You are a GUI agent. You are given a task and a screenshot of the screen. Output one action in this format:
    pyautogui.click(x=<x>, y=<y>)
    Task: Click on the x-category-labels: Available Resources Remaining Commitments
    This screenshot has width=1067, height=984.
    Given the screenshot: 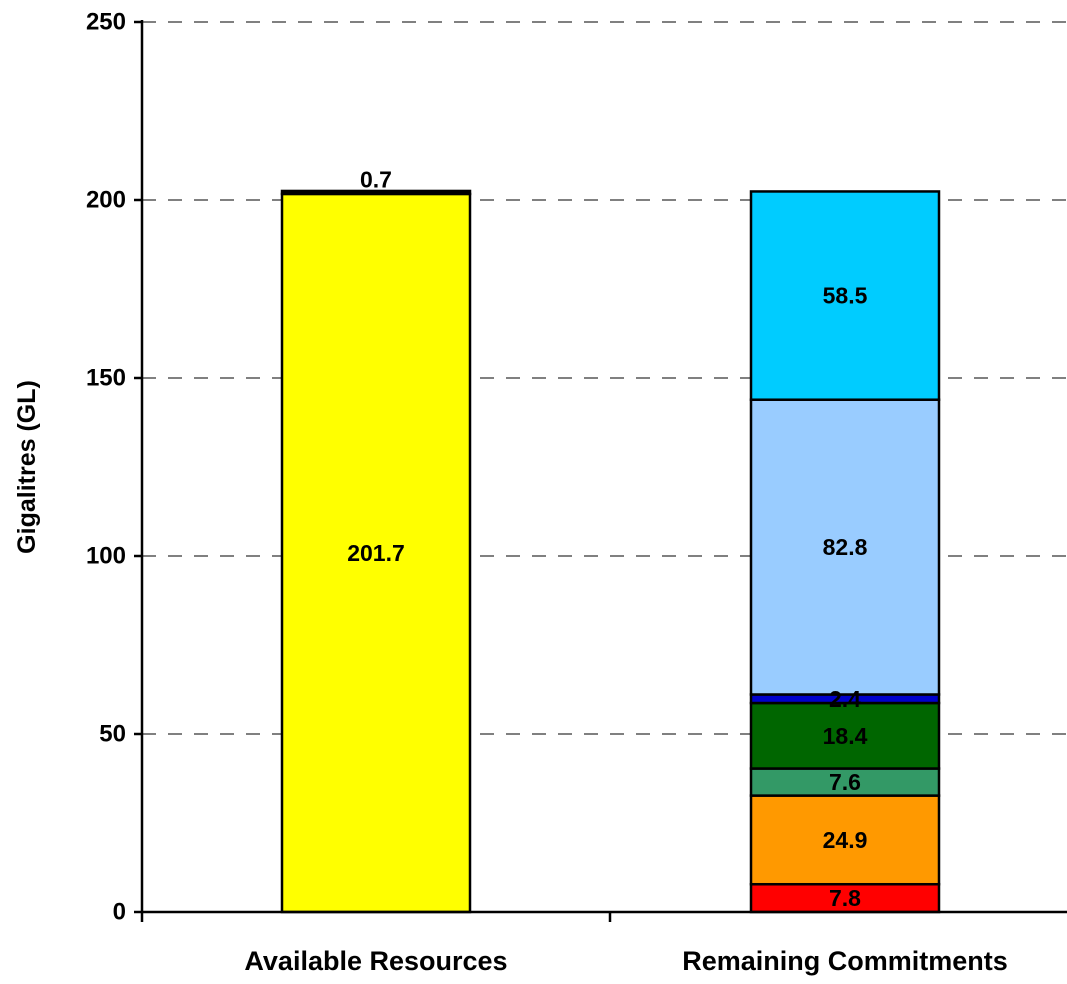 What is the action you would take?
    pyautogui.click(x=625, y=961)
    